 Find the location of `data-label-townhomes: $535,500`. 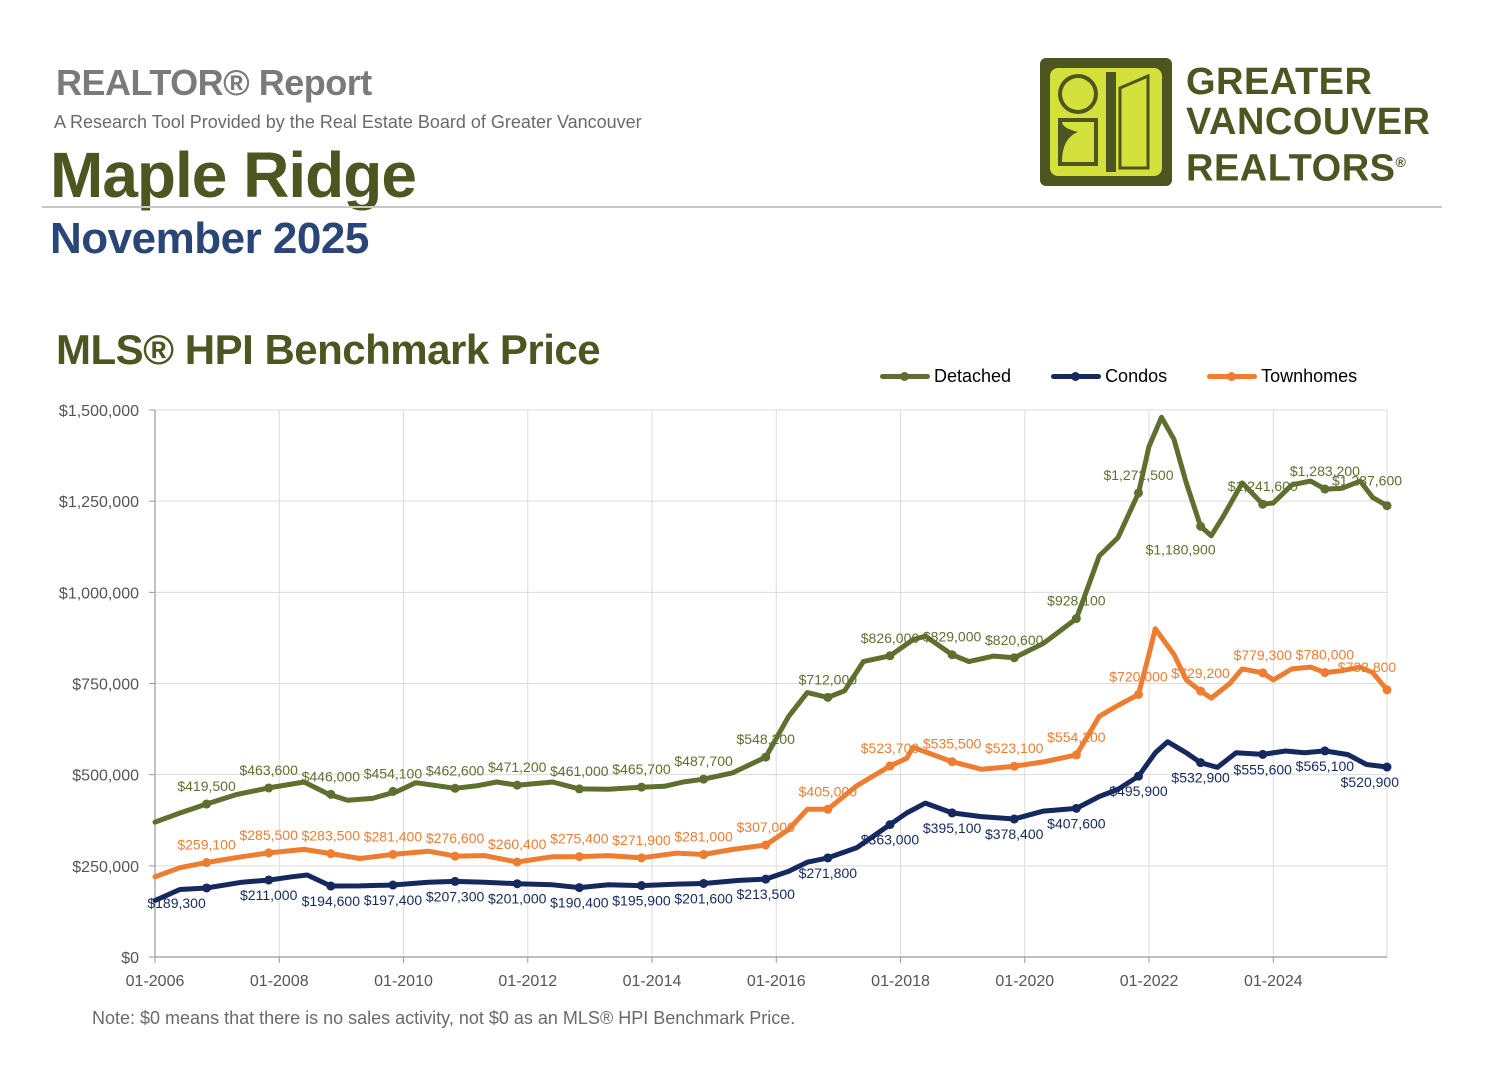

data-label-townhomes: $535,500 is located at coordinates (952, 744).